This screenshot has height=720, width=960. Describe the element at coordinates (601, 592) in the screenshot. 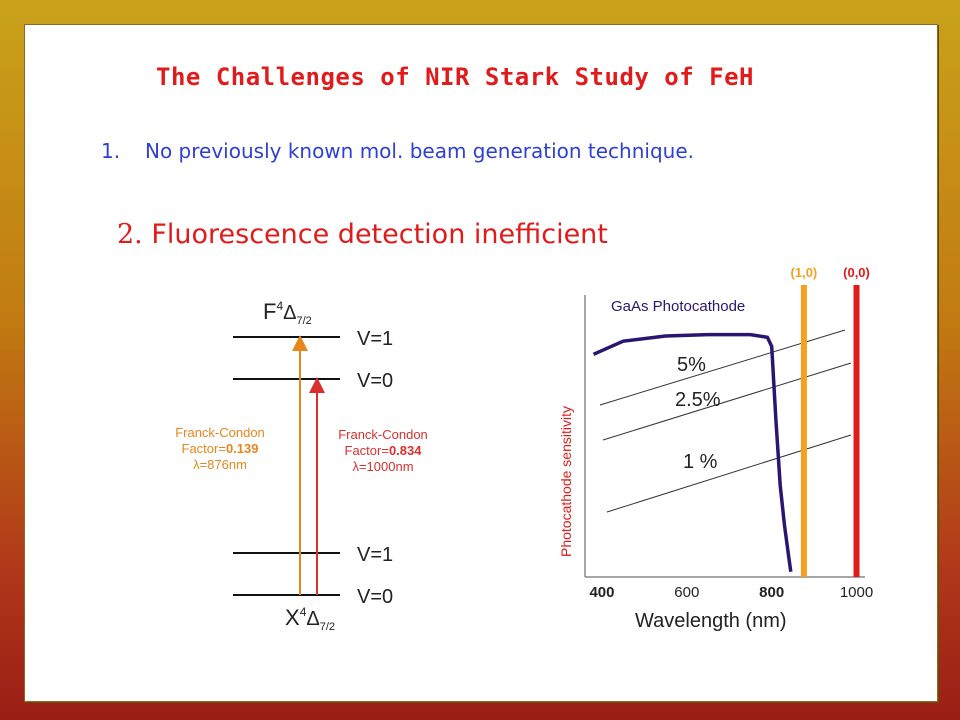

I see `x-tick-label-400: 400` at that location.